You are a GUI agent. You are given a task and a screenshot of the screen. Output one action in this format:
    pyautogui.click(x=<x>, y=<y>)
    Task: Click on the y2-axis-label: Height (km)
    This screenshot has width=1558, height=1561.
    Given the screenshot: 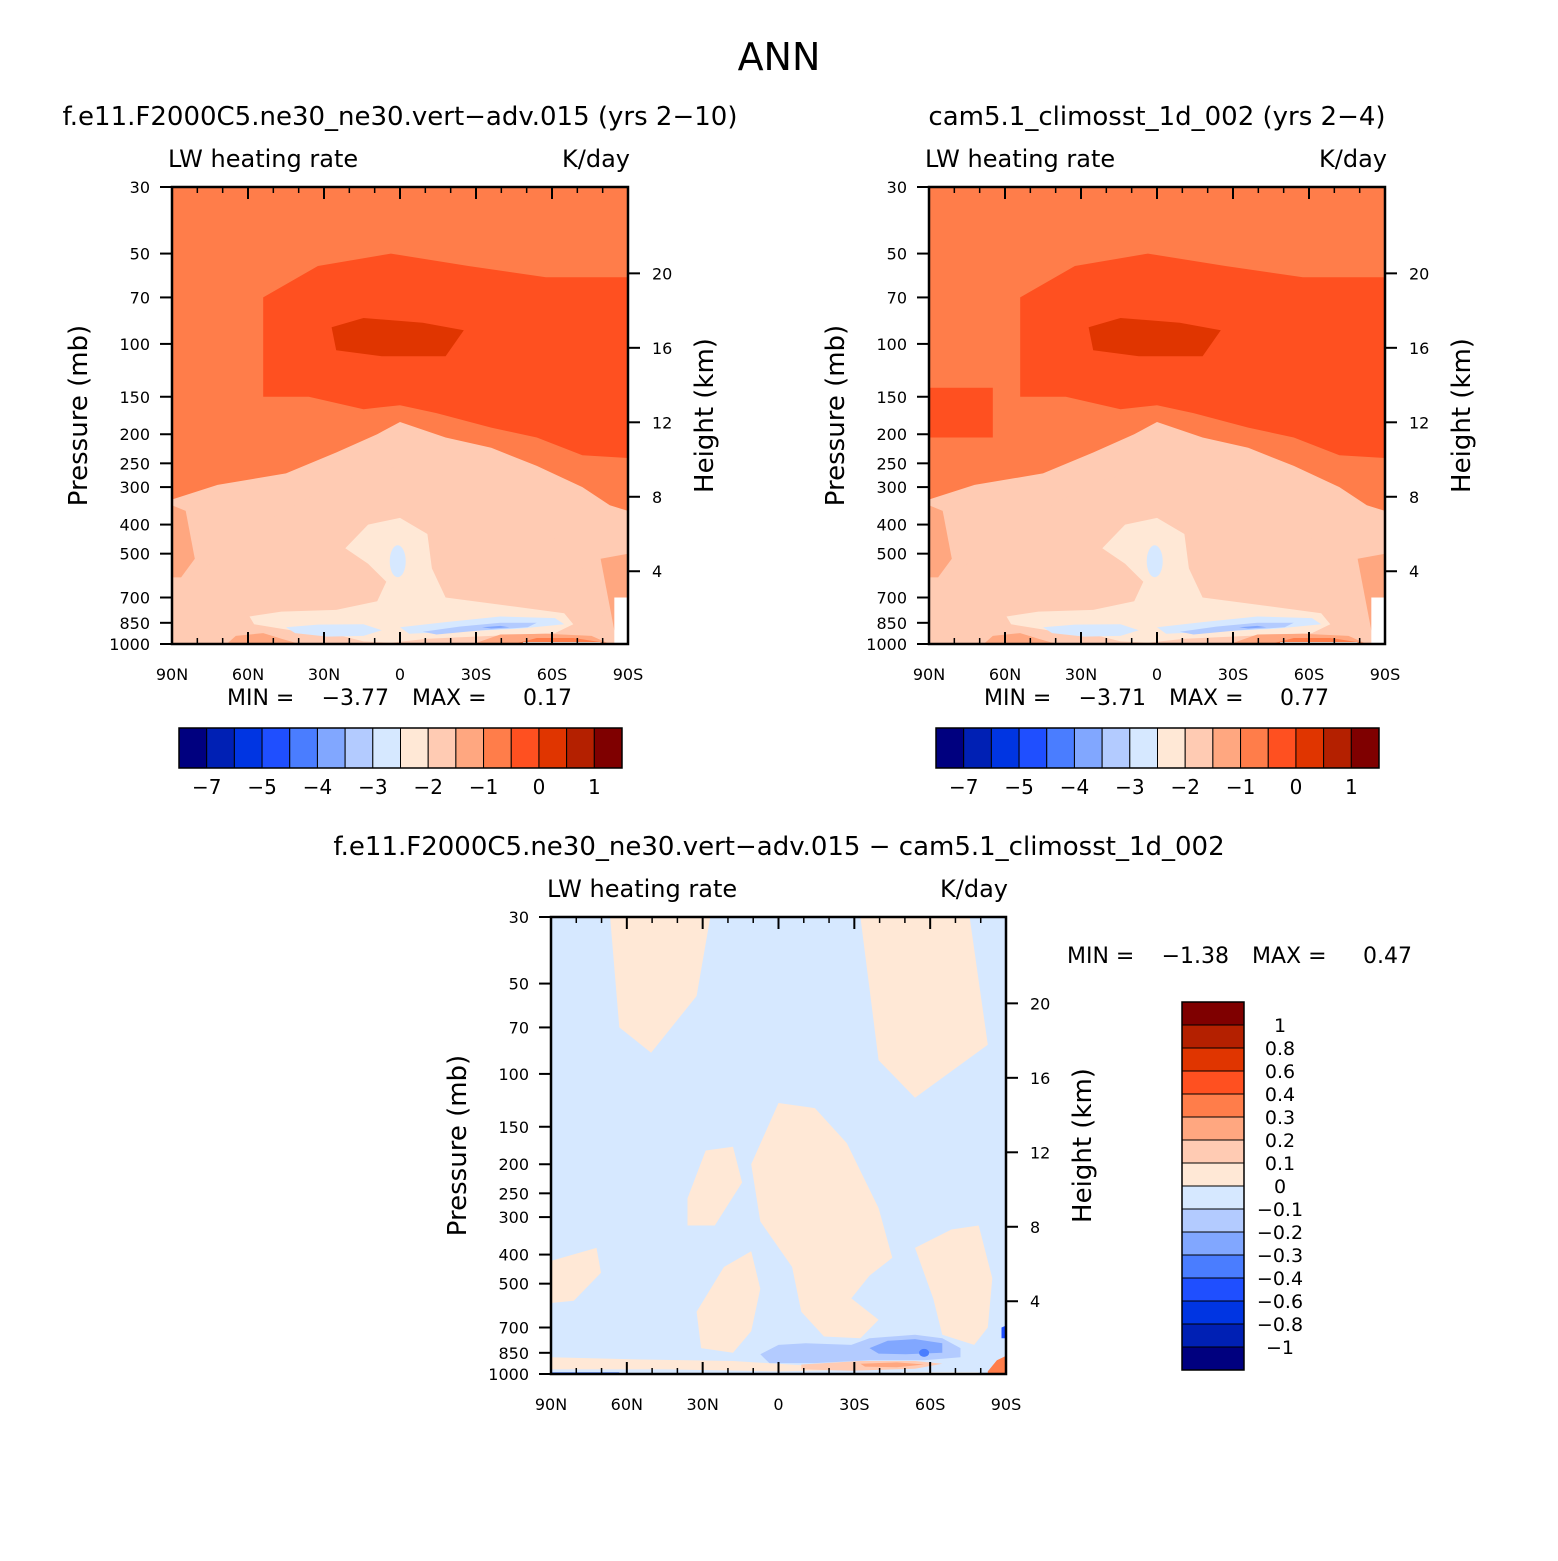 What is the action you would take?
    pyautogui.click(x=1462, y=415)
    